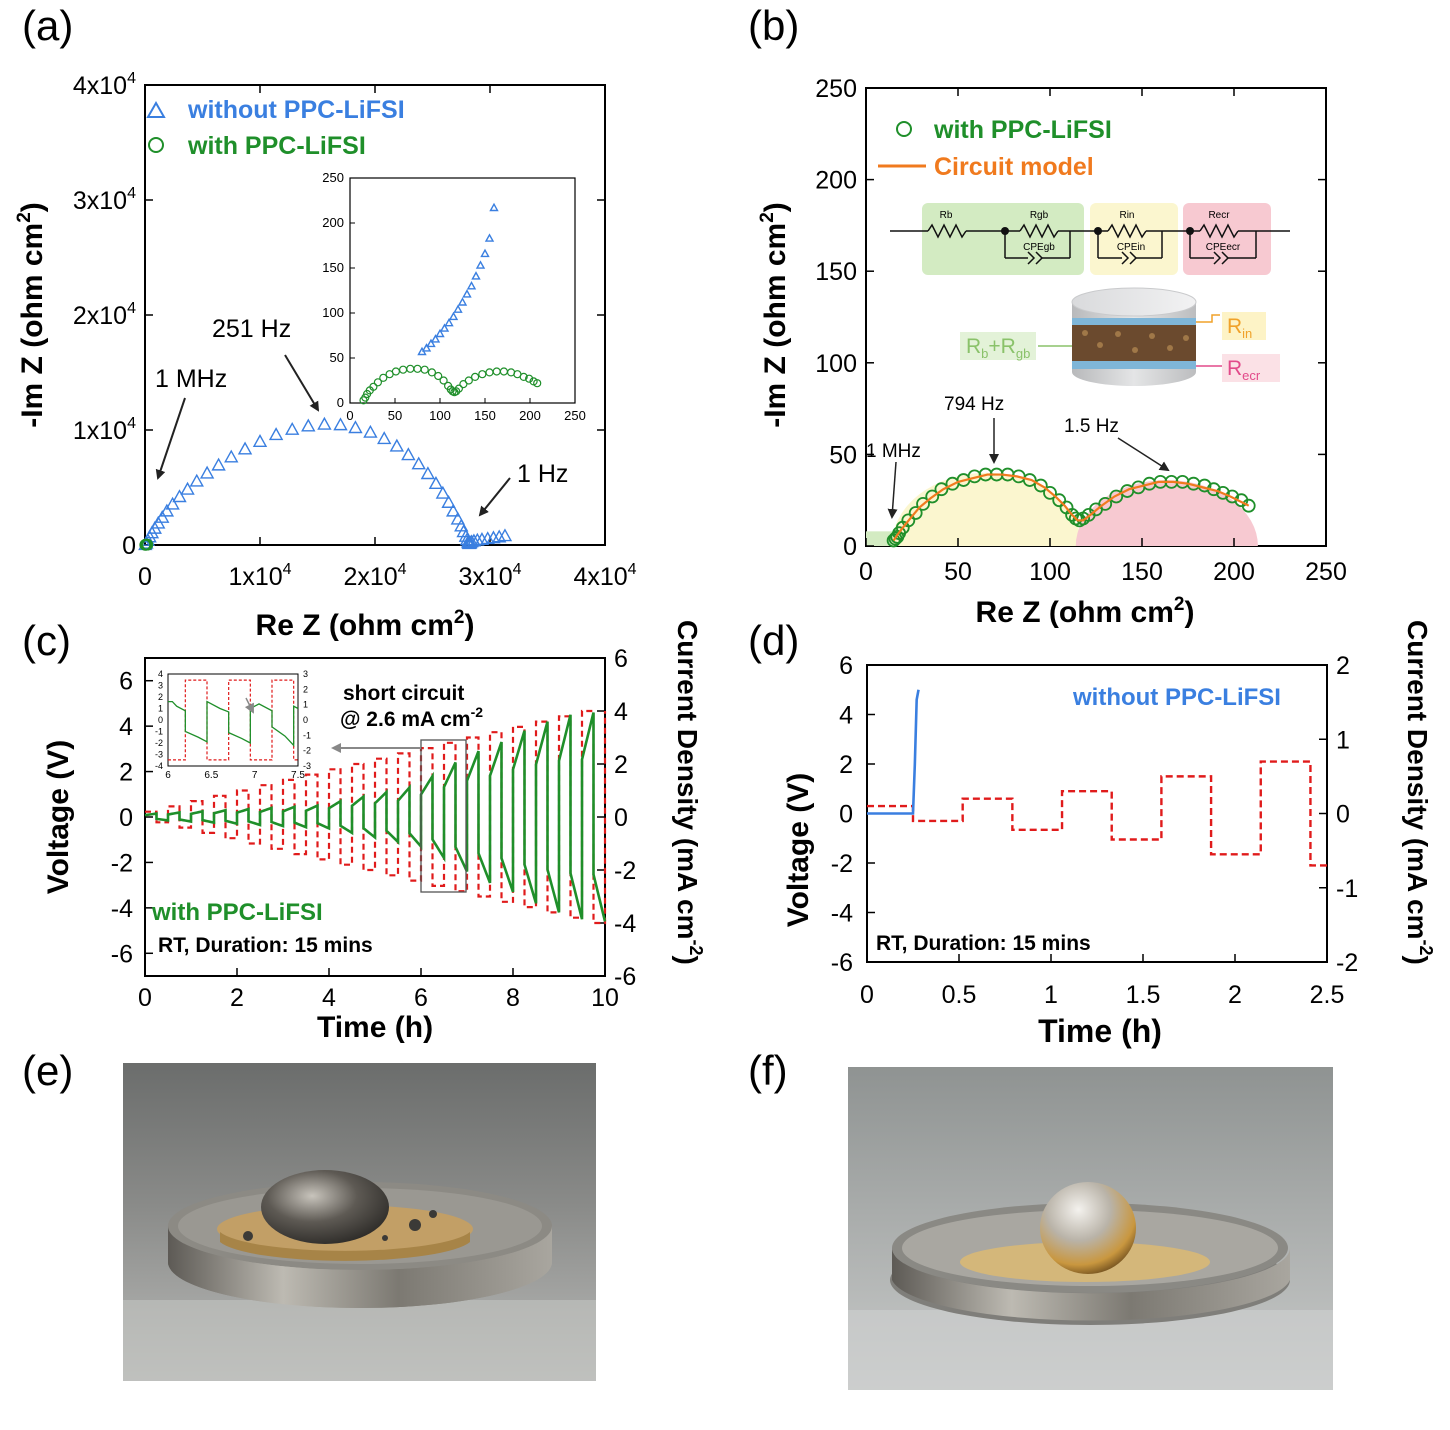 The image size is (1450, 1430). Describe the element at coordinates (337, 357) in the screenshot. I see `inset-a-ytick-1: 50` at that location.